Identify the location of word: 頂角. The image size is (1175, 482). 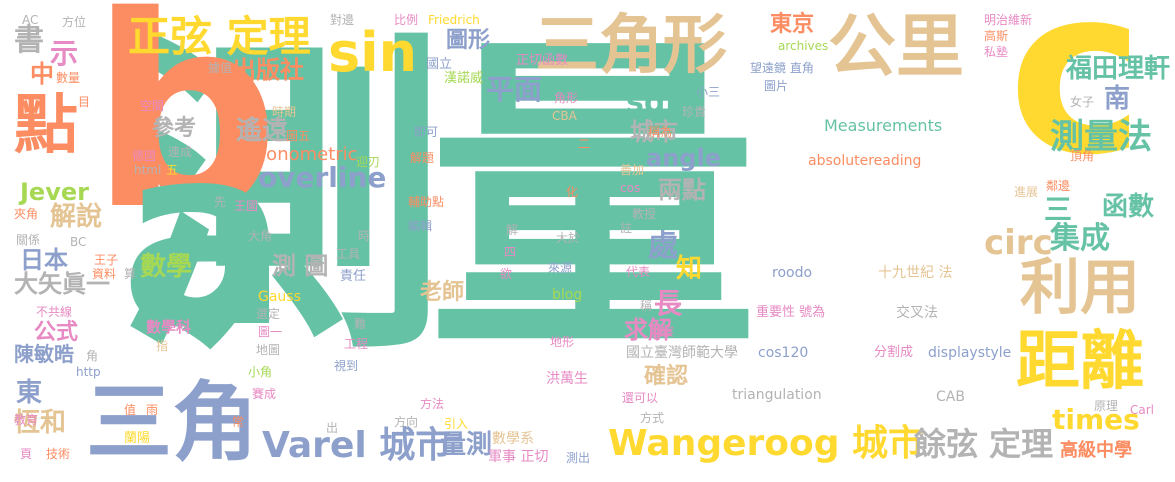
(1082, 156).